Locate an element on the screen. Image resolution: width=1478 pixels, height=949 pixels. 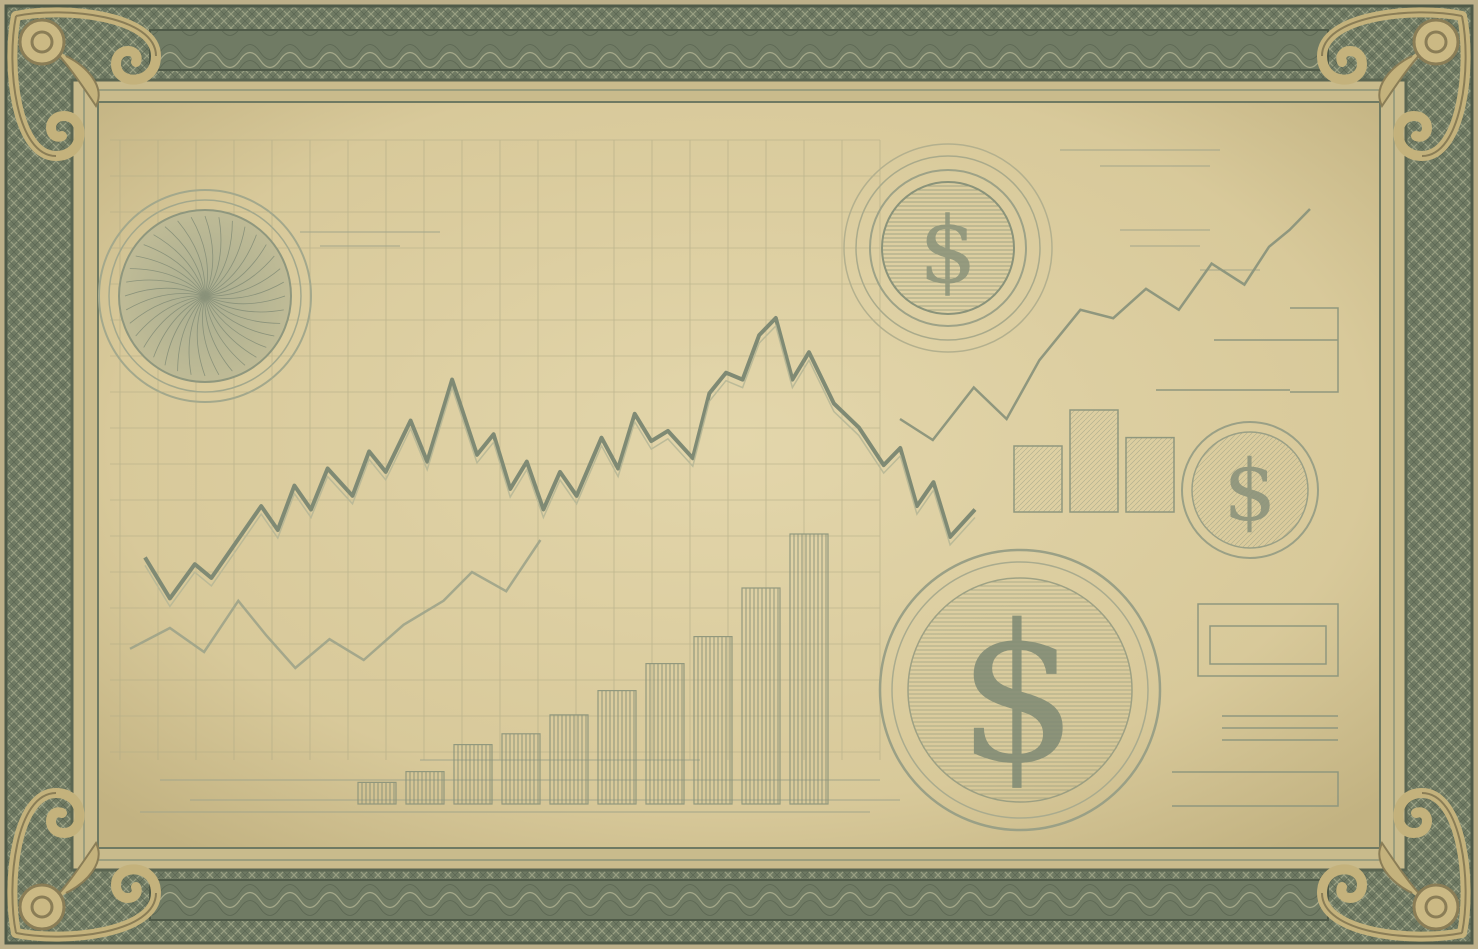
engraved-bar-series is located at coordinates (593, 669).